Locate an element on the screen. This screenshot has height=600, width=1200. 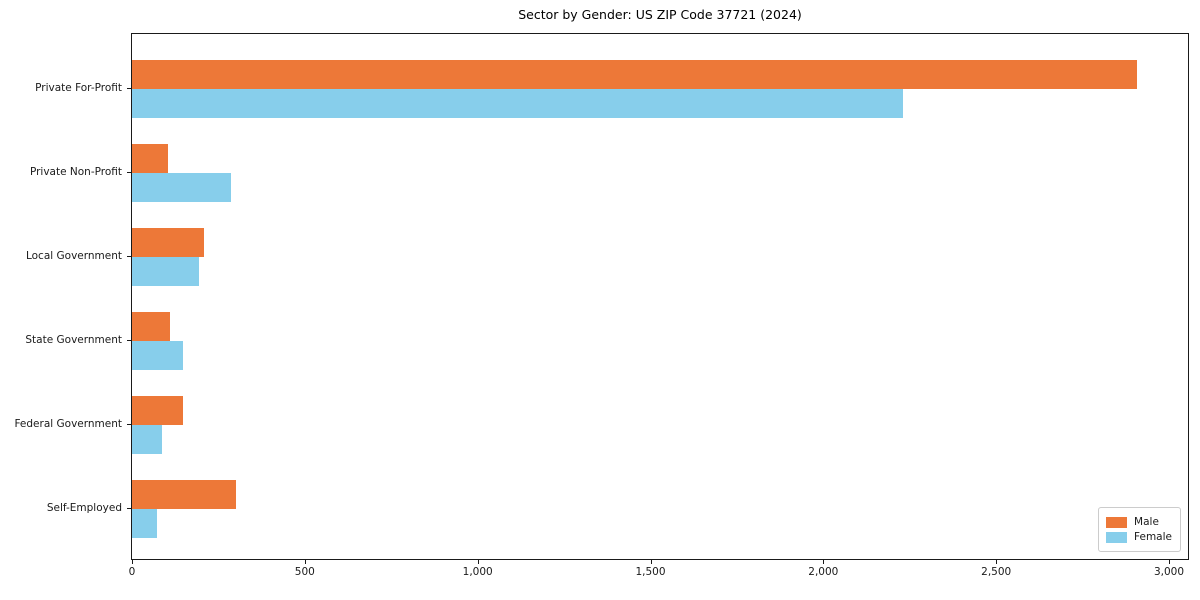
x-axis-tick-label: 3,000 is located at coordinates (1169, 572).